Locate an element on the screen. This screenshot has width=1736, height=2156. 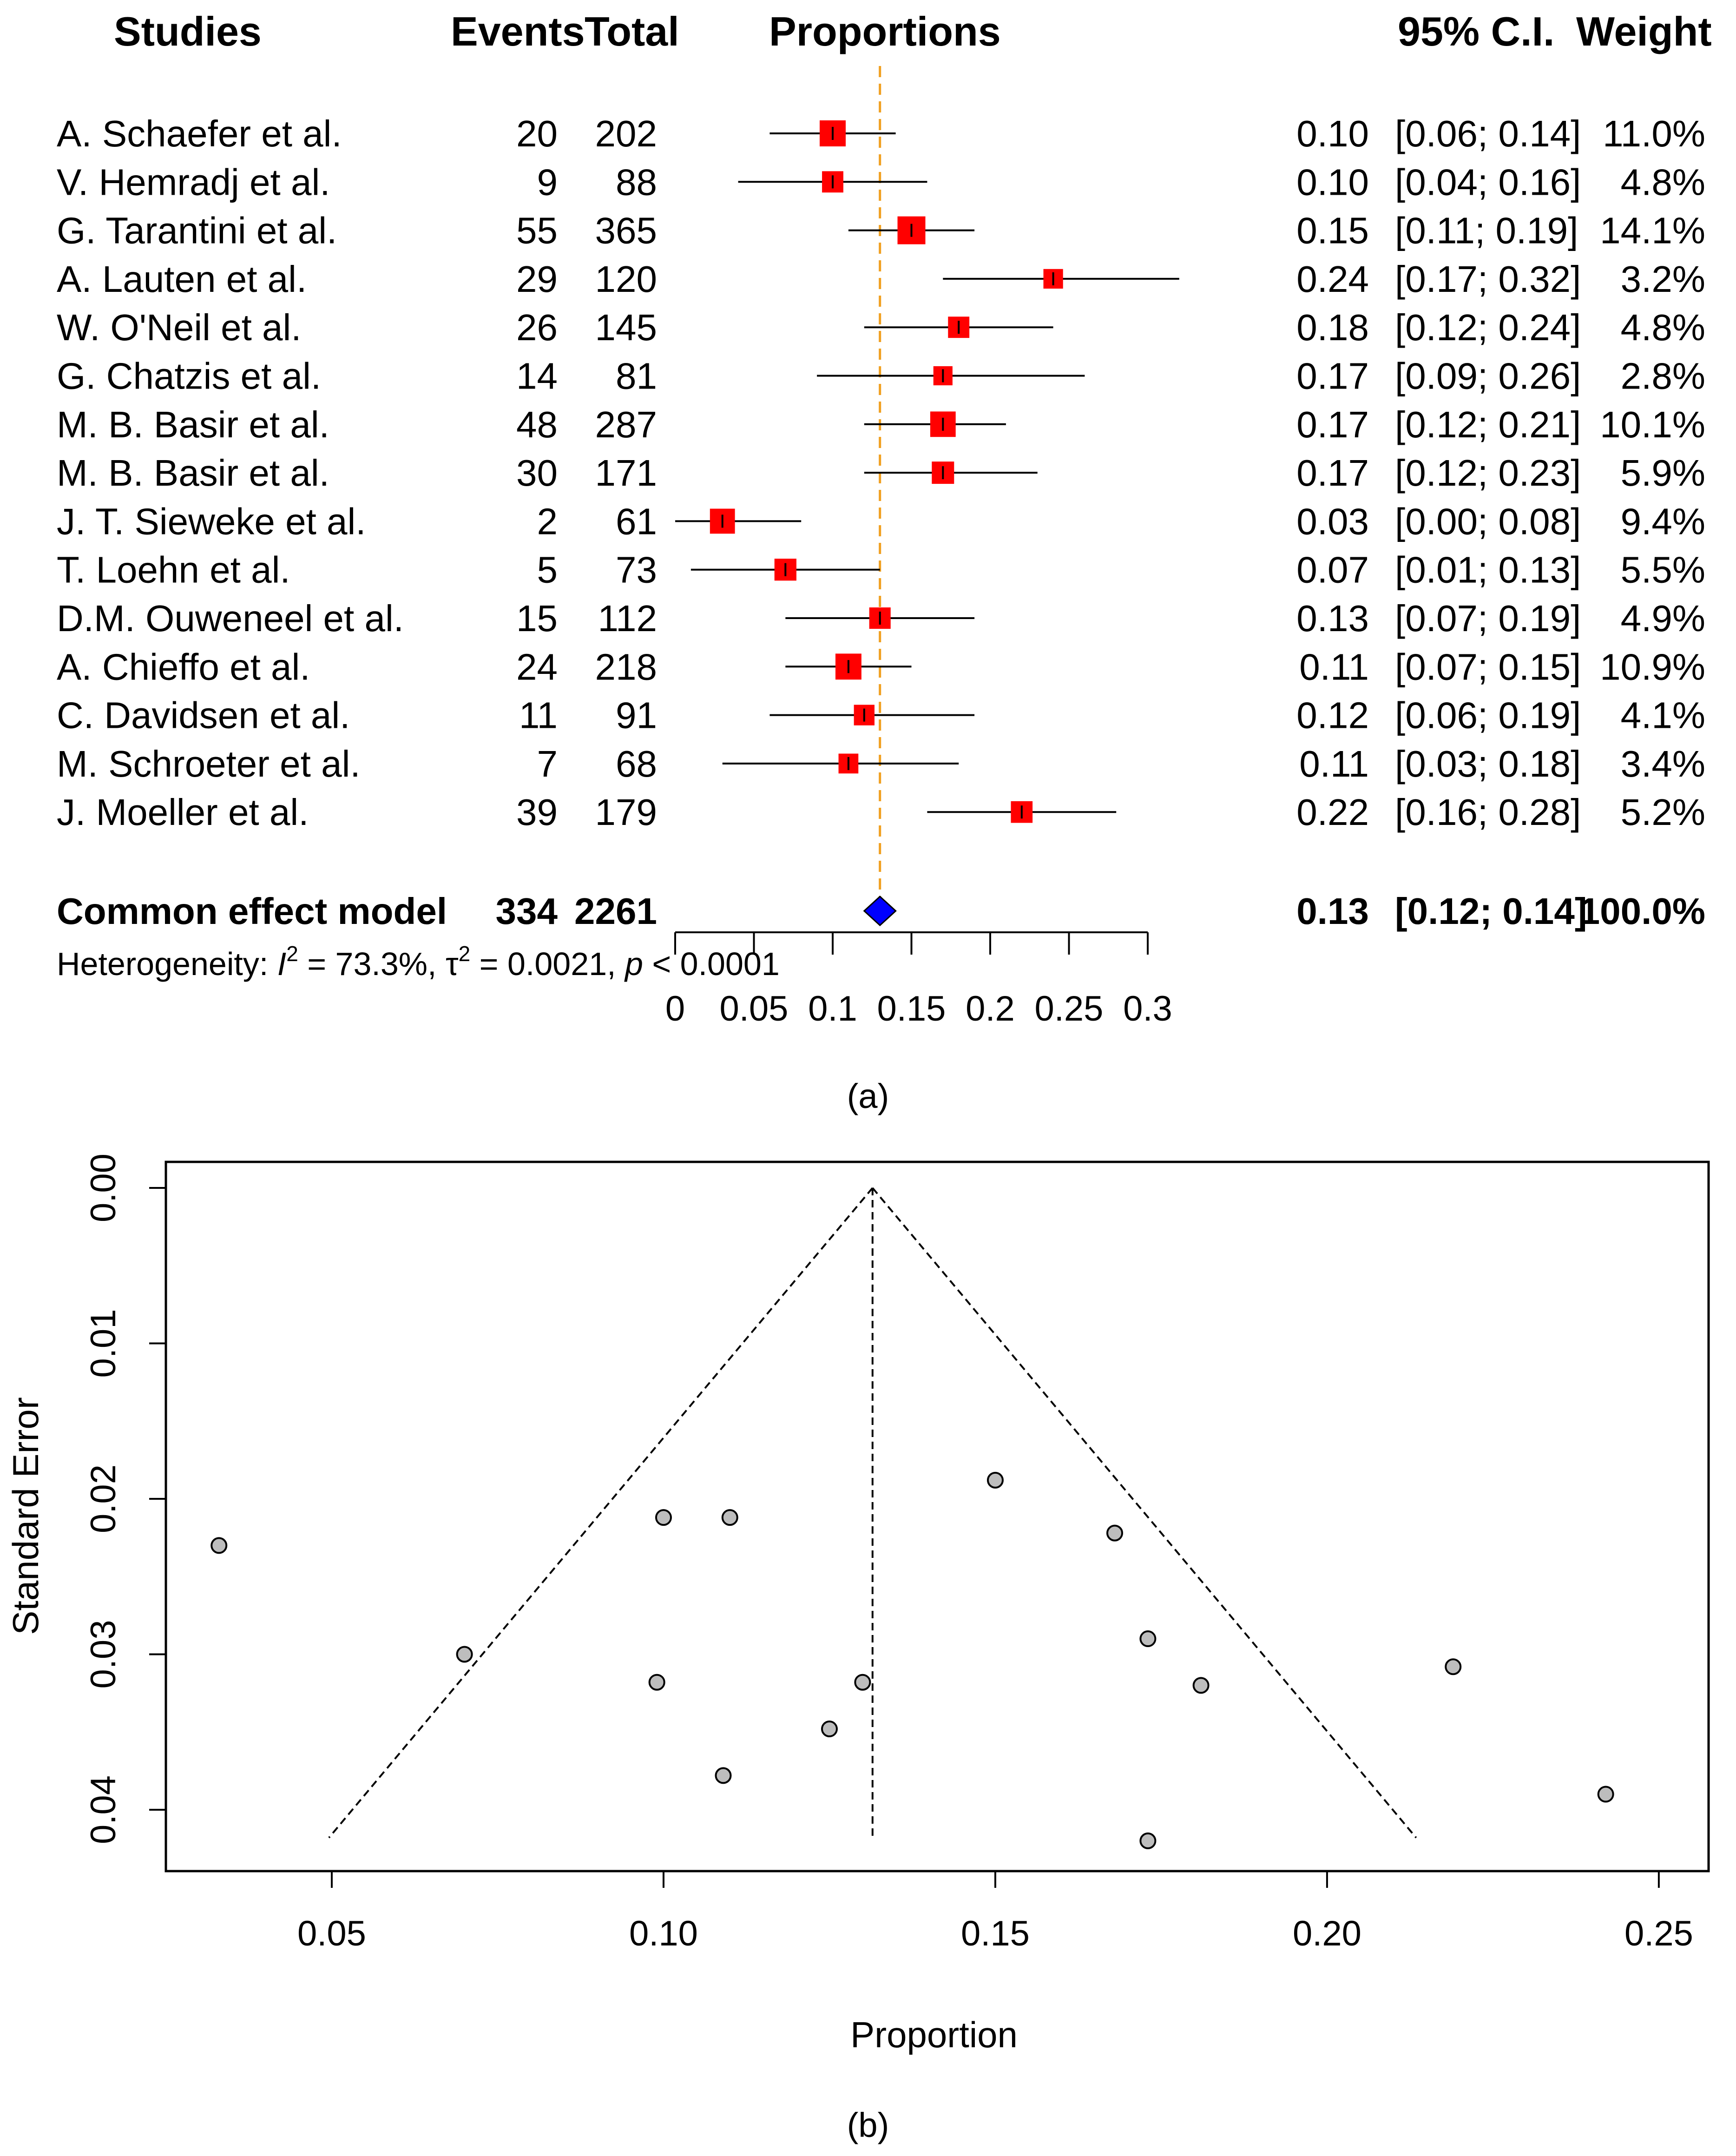
funnel-x-tick-label: 0.15 is located at coordinates (996, 1933).